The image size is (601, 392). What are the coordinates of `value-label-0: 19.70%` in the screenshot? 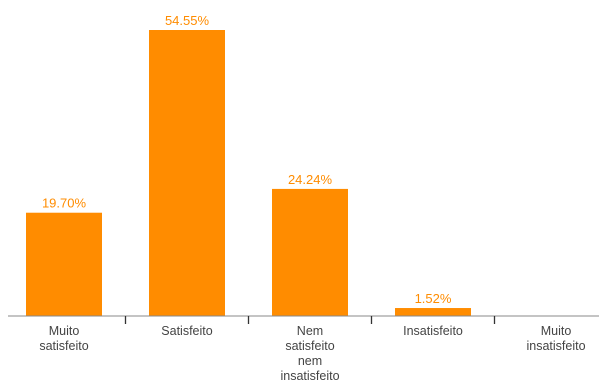 It's located at (64, 203).